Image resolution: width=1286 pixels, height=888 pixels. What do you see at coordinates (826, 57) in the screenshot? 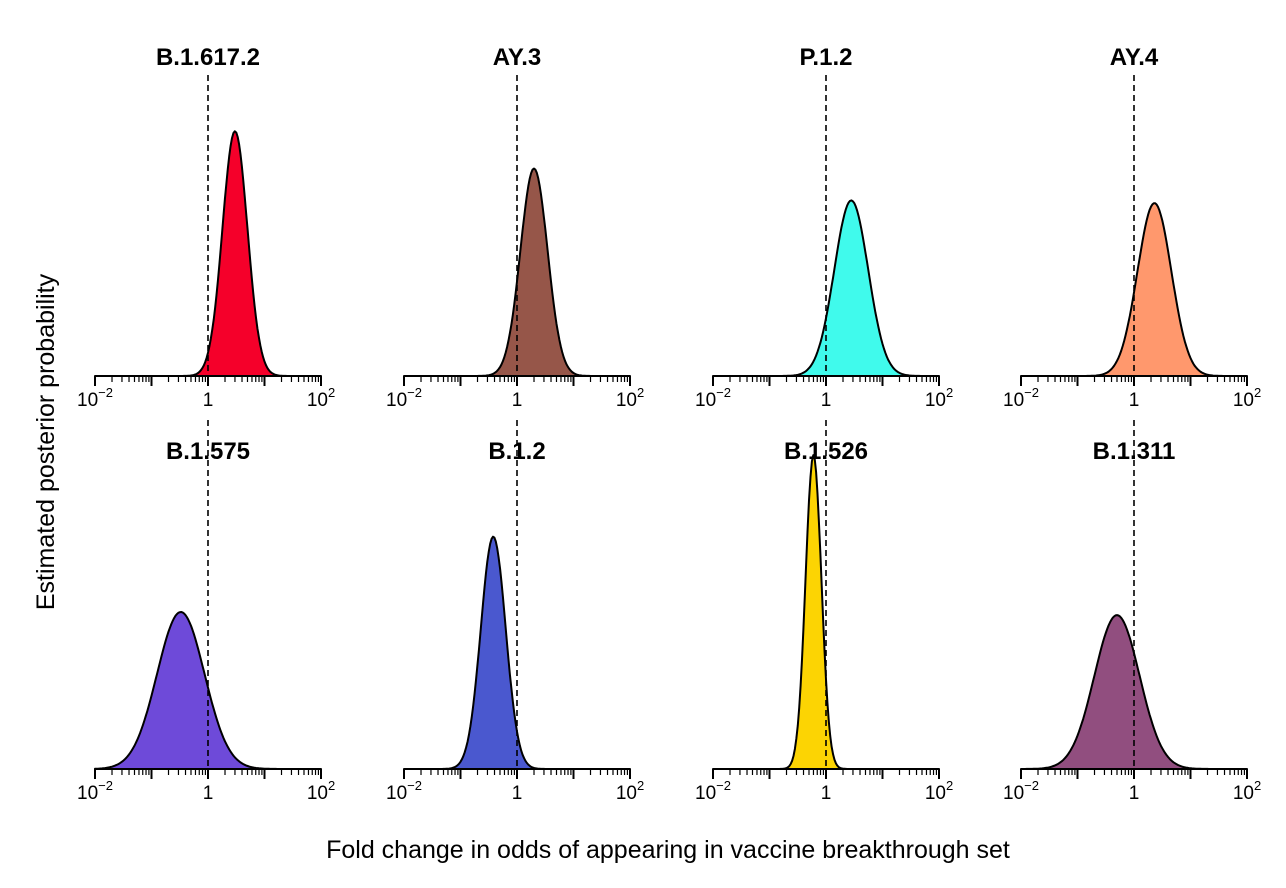
I see `panel-title: P.1.2` at bounding box center [826, 57].